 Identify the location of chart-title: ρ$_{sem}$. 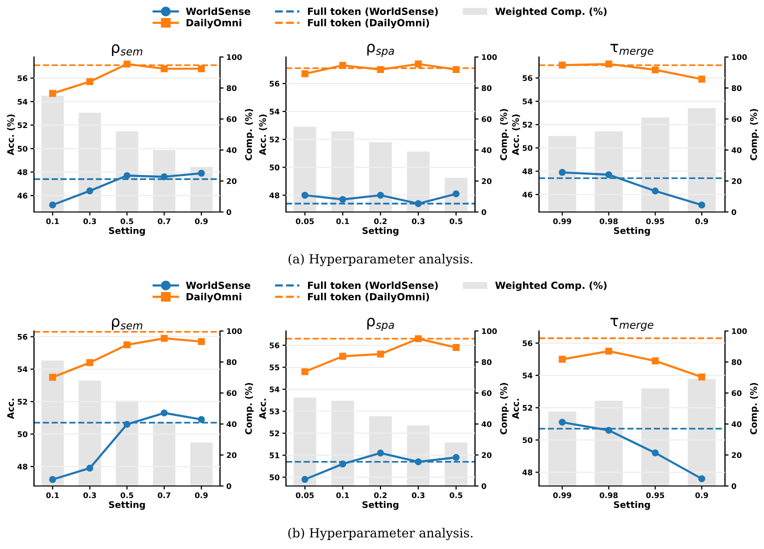
(127, 324).